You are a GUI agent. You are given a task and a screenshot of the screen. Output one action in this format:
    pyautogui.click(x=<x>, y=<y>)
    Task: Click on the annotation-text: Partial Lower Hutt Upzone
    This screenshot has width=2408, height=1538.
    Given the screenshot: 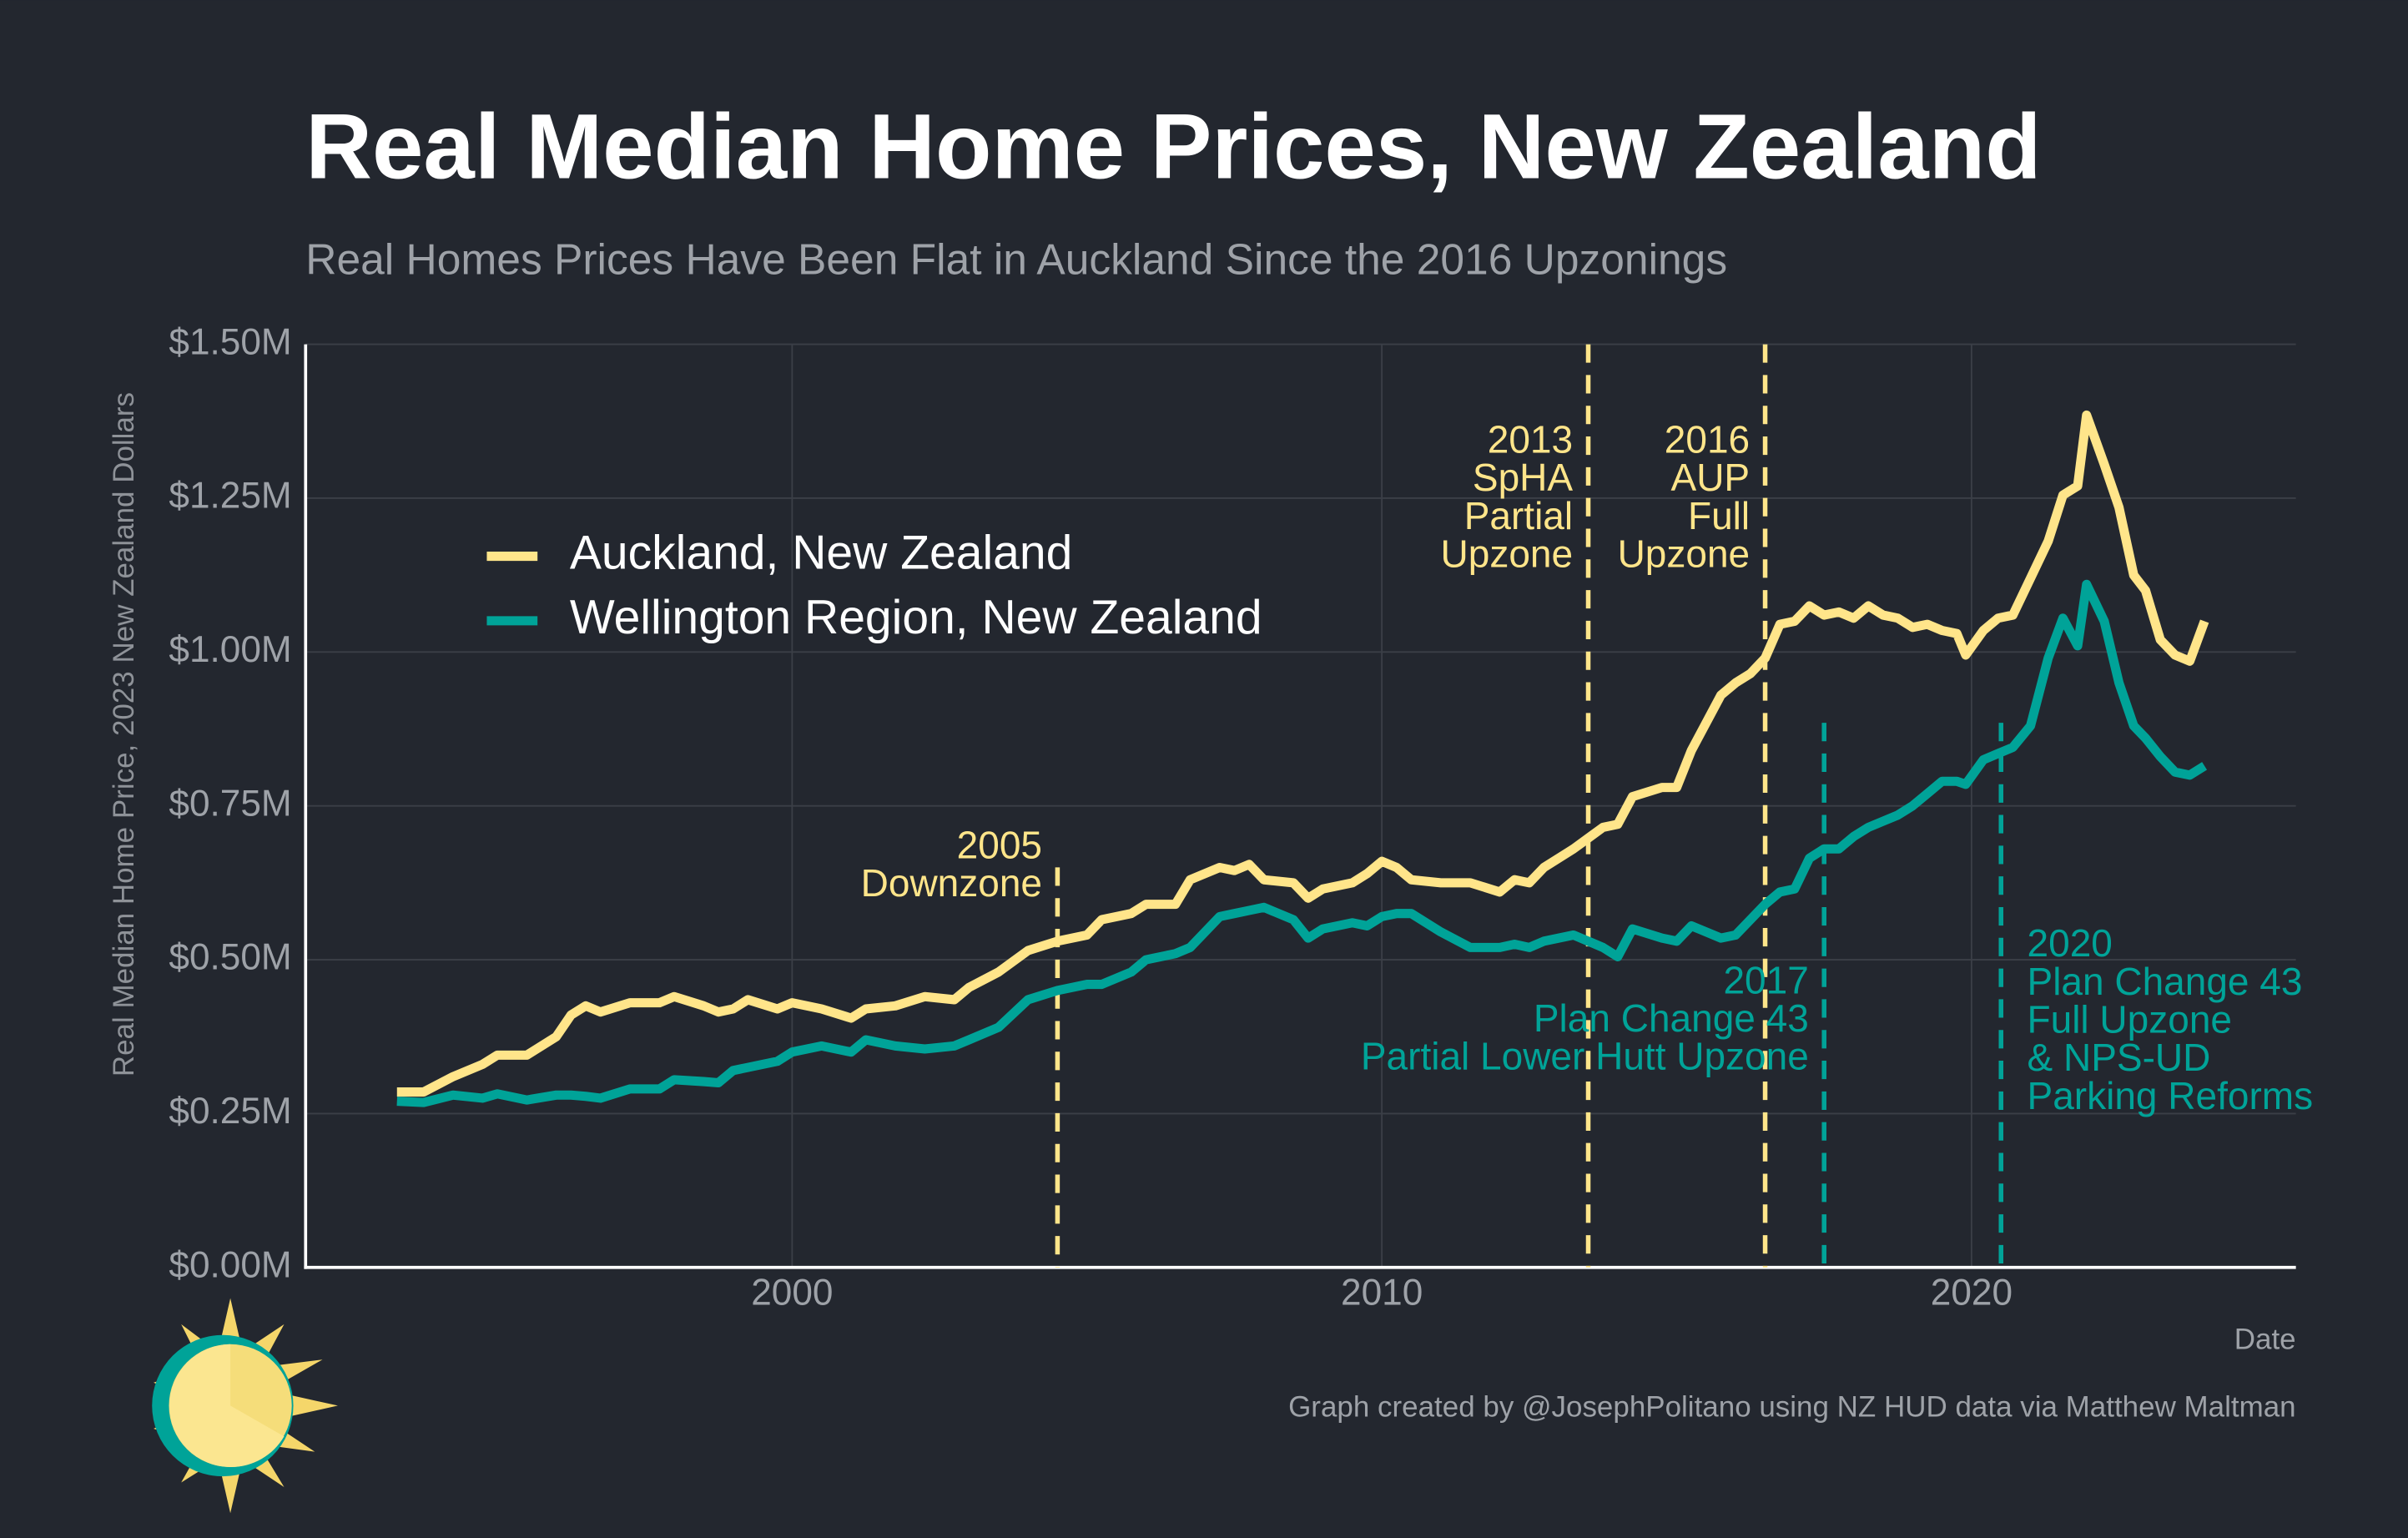 What is the action you would take?
    pyautogui.click(x=1585, y=1056)
    